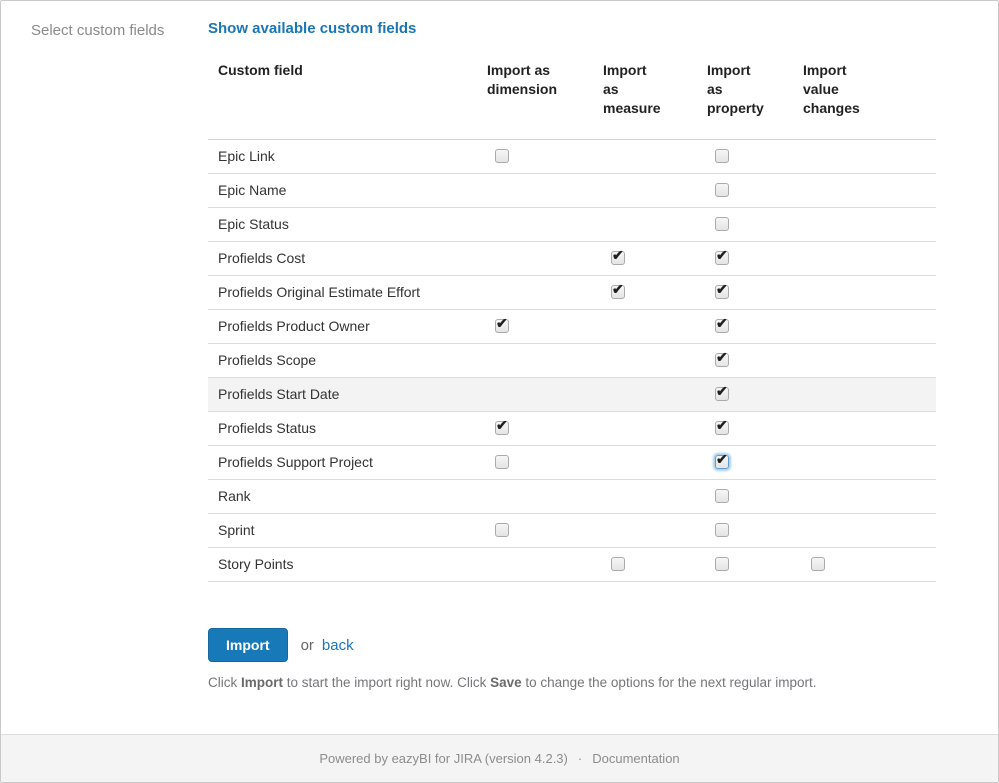 This screenshot has height=783, width=999. I want to click on custom-field-name: Sprint, so click(236, 530).